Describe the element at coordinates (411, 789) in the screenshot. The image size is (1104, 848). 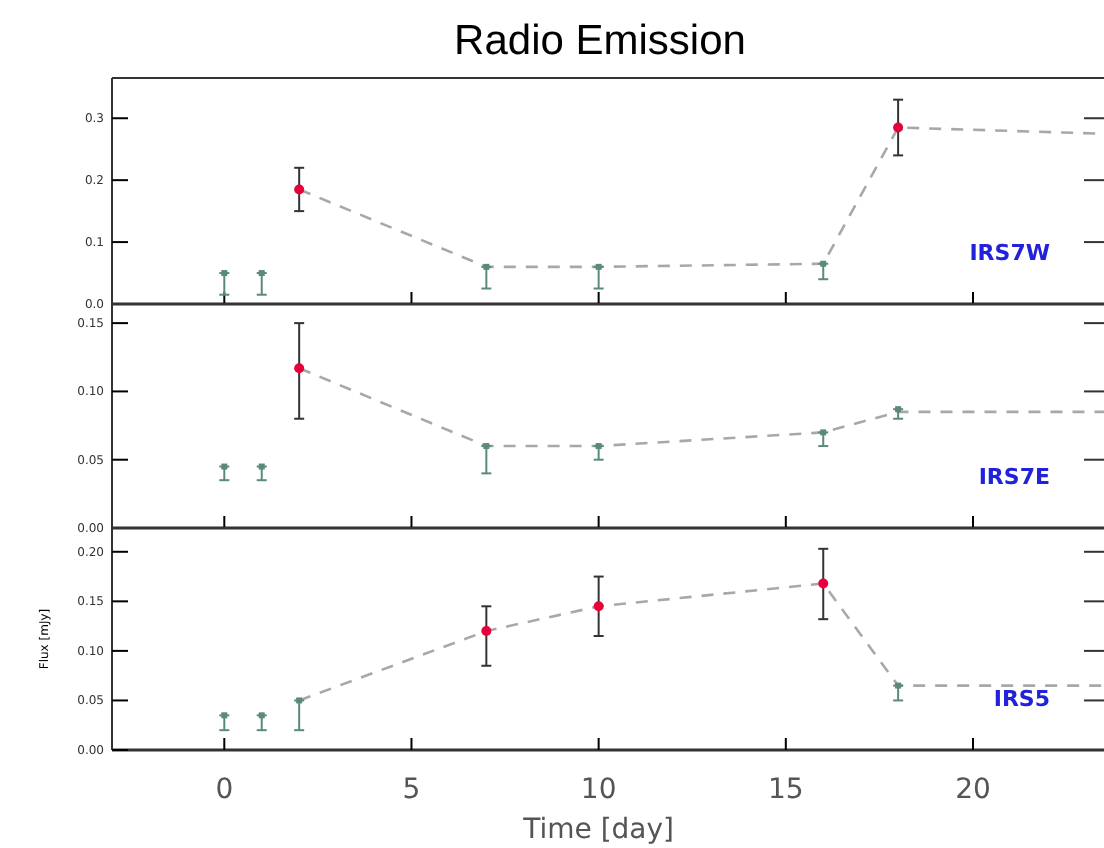
I see `x-tick-label: 5` at that location.